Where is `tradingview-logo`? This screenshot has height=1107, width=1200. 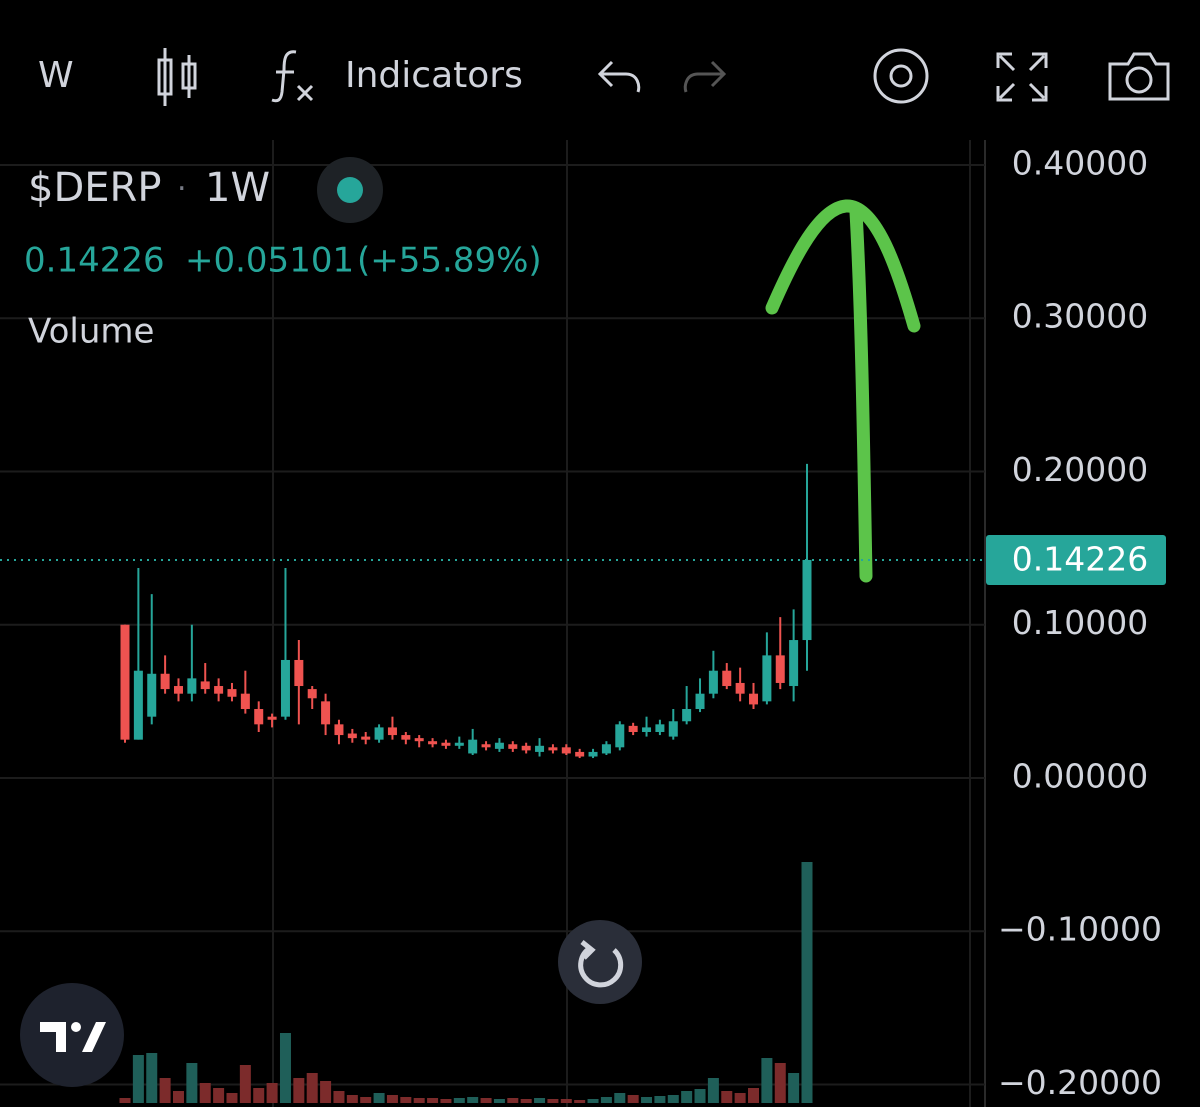 tradingview-logo is located at coordinates (72, 1035).